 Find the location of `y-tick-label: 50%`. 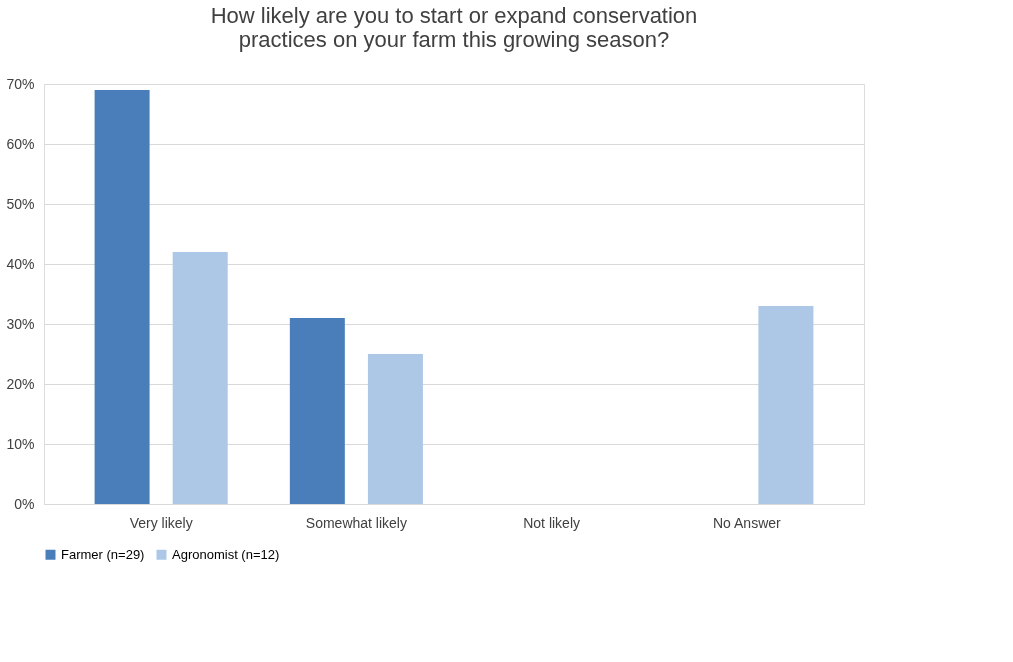

y-tick-label: 50% is located at coordinates (20, 203).